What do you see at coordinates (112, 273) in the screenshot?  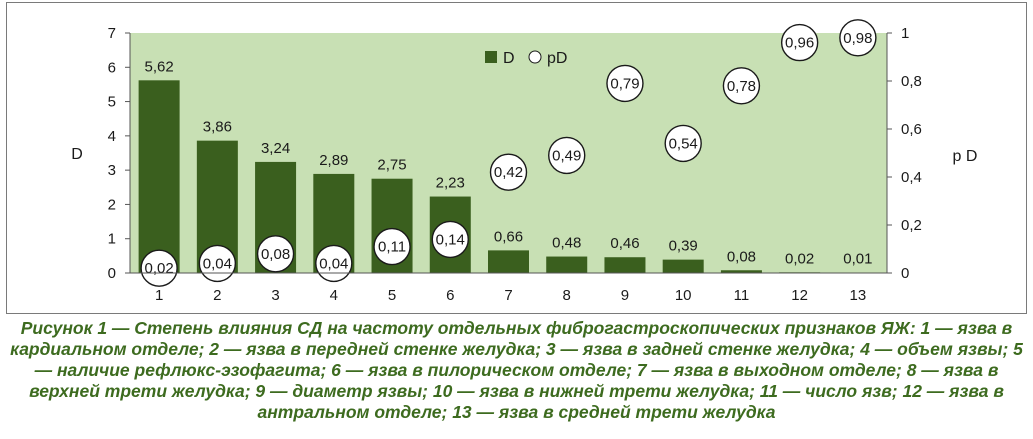 I see `y-tick-label: 0` at bounding box center [112, 273].